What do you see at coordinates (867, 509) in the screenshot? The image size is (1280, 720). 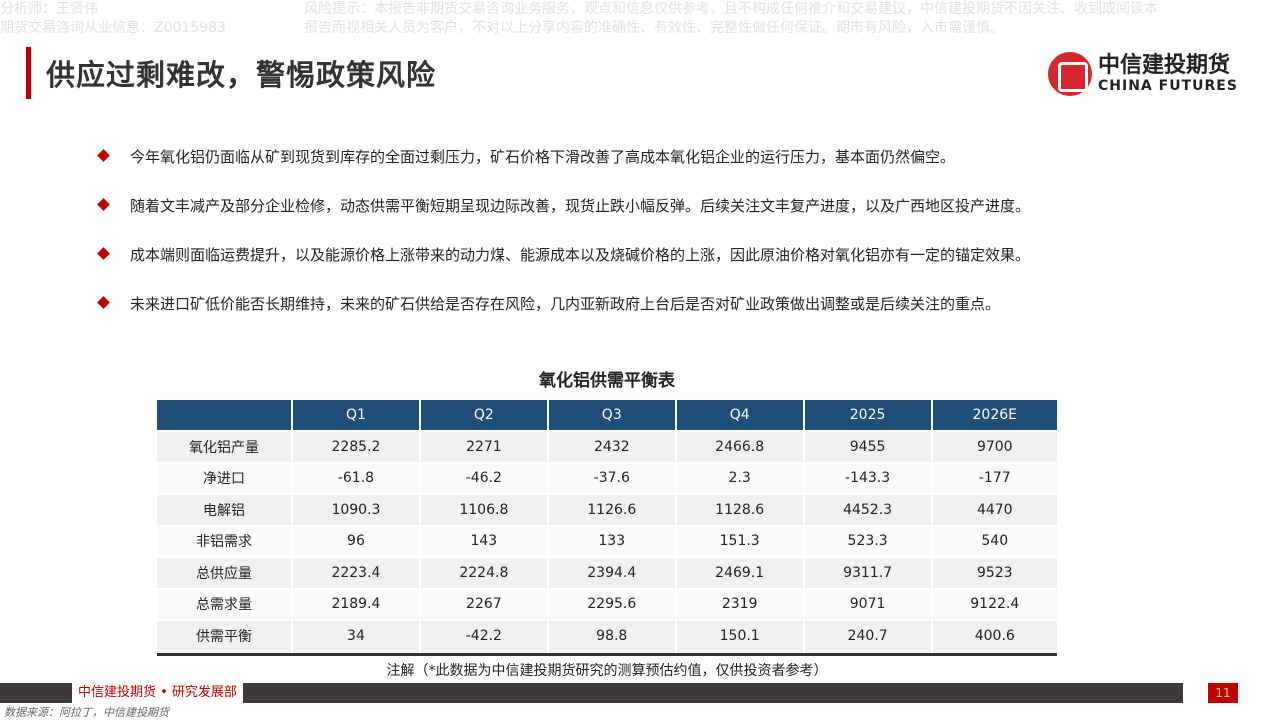 I see `table-cell: 4452.3` at bounding box center [867, 509].